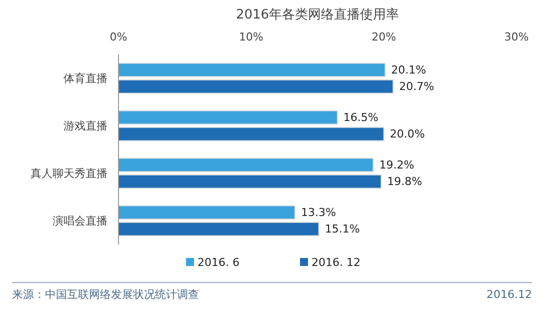 This screenshot has height=335, width=546. I want to click on y-tick-label: 体育直播, so click(86, 78).